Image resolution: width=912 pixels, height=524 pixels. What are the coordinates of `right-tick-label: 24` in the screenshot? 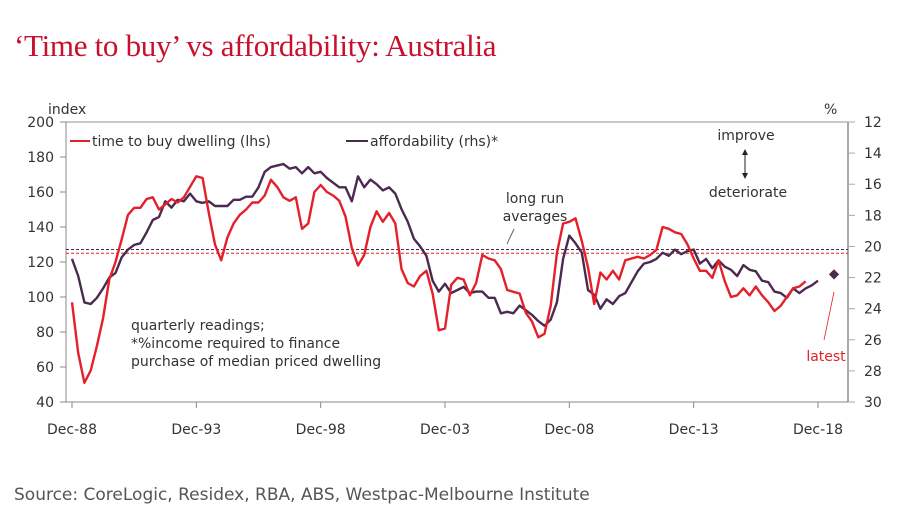 It's located at (873, 310).